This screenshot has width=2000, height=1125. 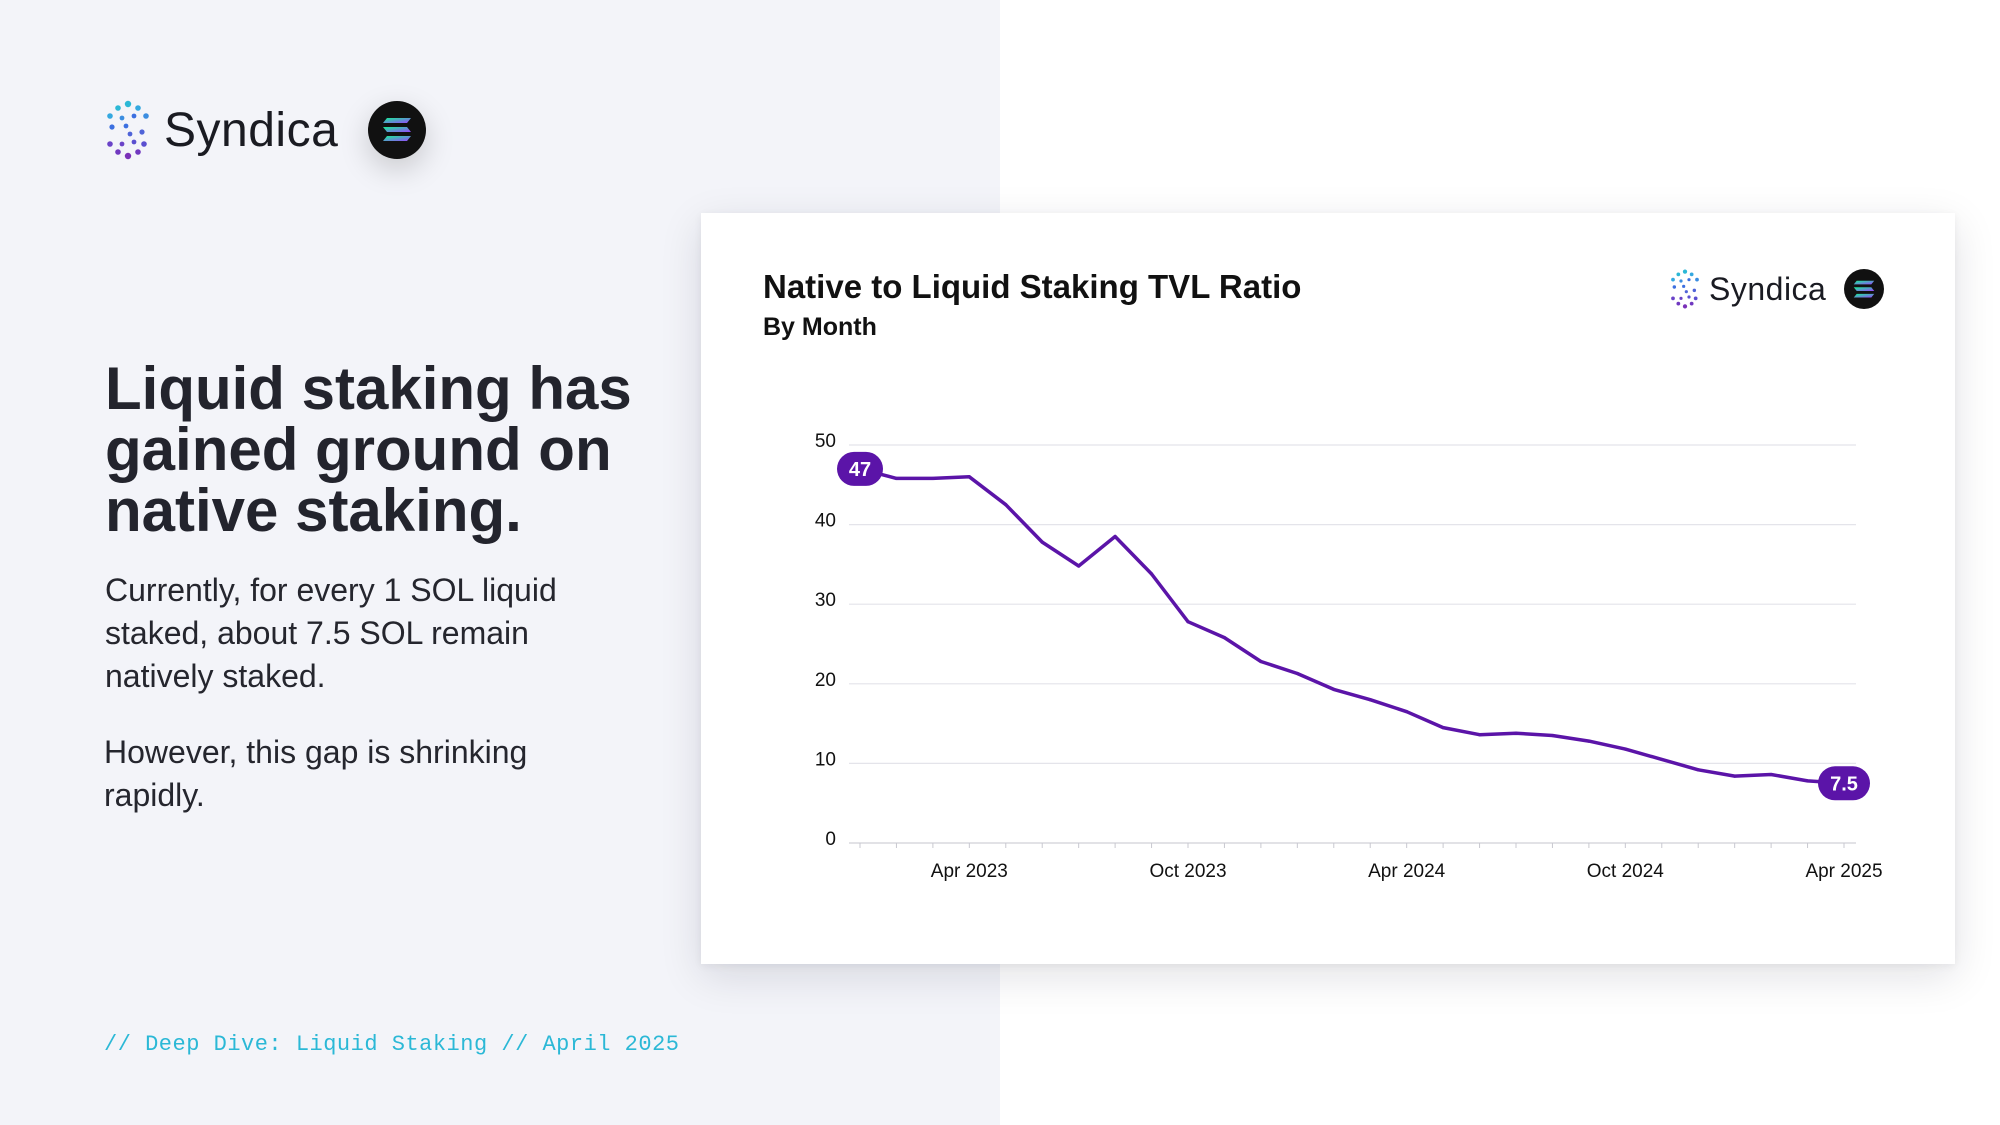 What do you see at coordinates (830, 839) in the screenshot?
I see `y-tick-label: 0` at bounding box center [830, 839].